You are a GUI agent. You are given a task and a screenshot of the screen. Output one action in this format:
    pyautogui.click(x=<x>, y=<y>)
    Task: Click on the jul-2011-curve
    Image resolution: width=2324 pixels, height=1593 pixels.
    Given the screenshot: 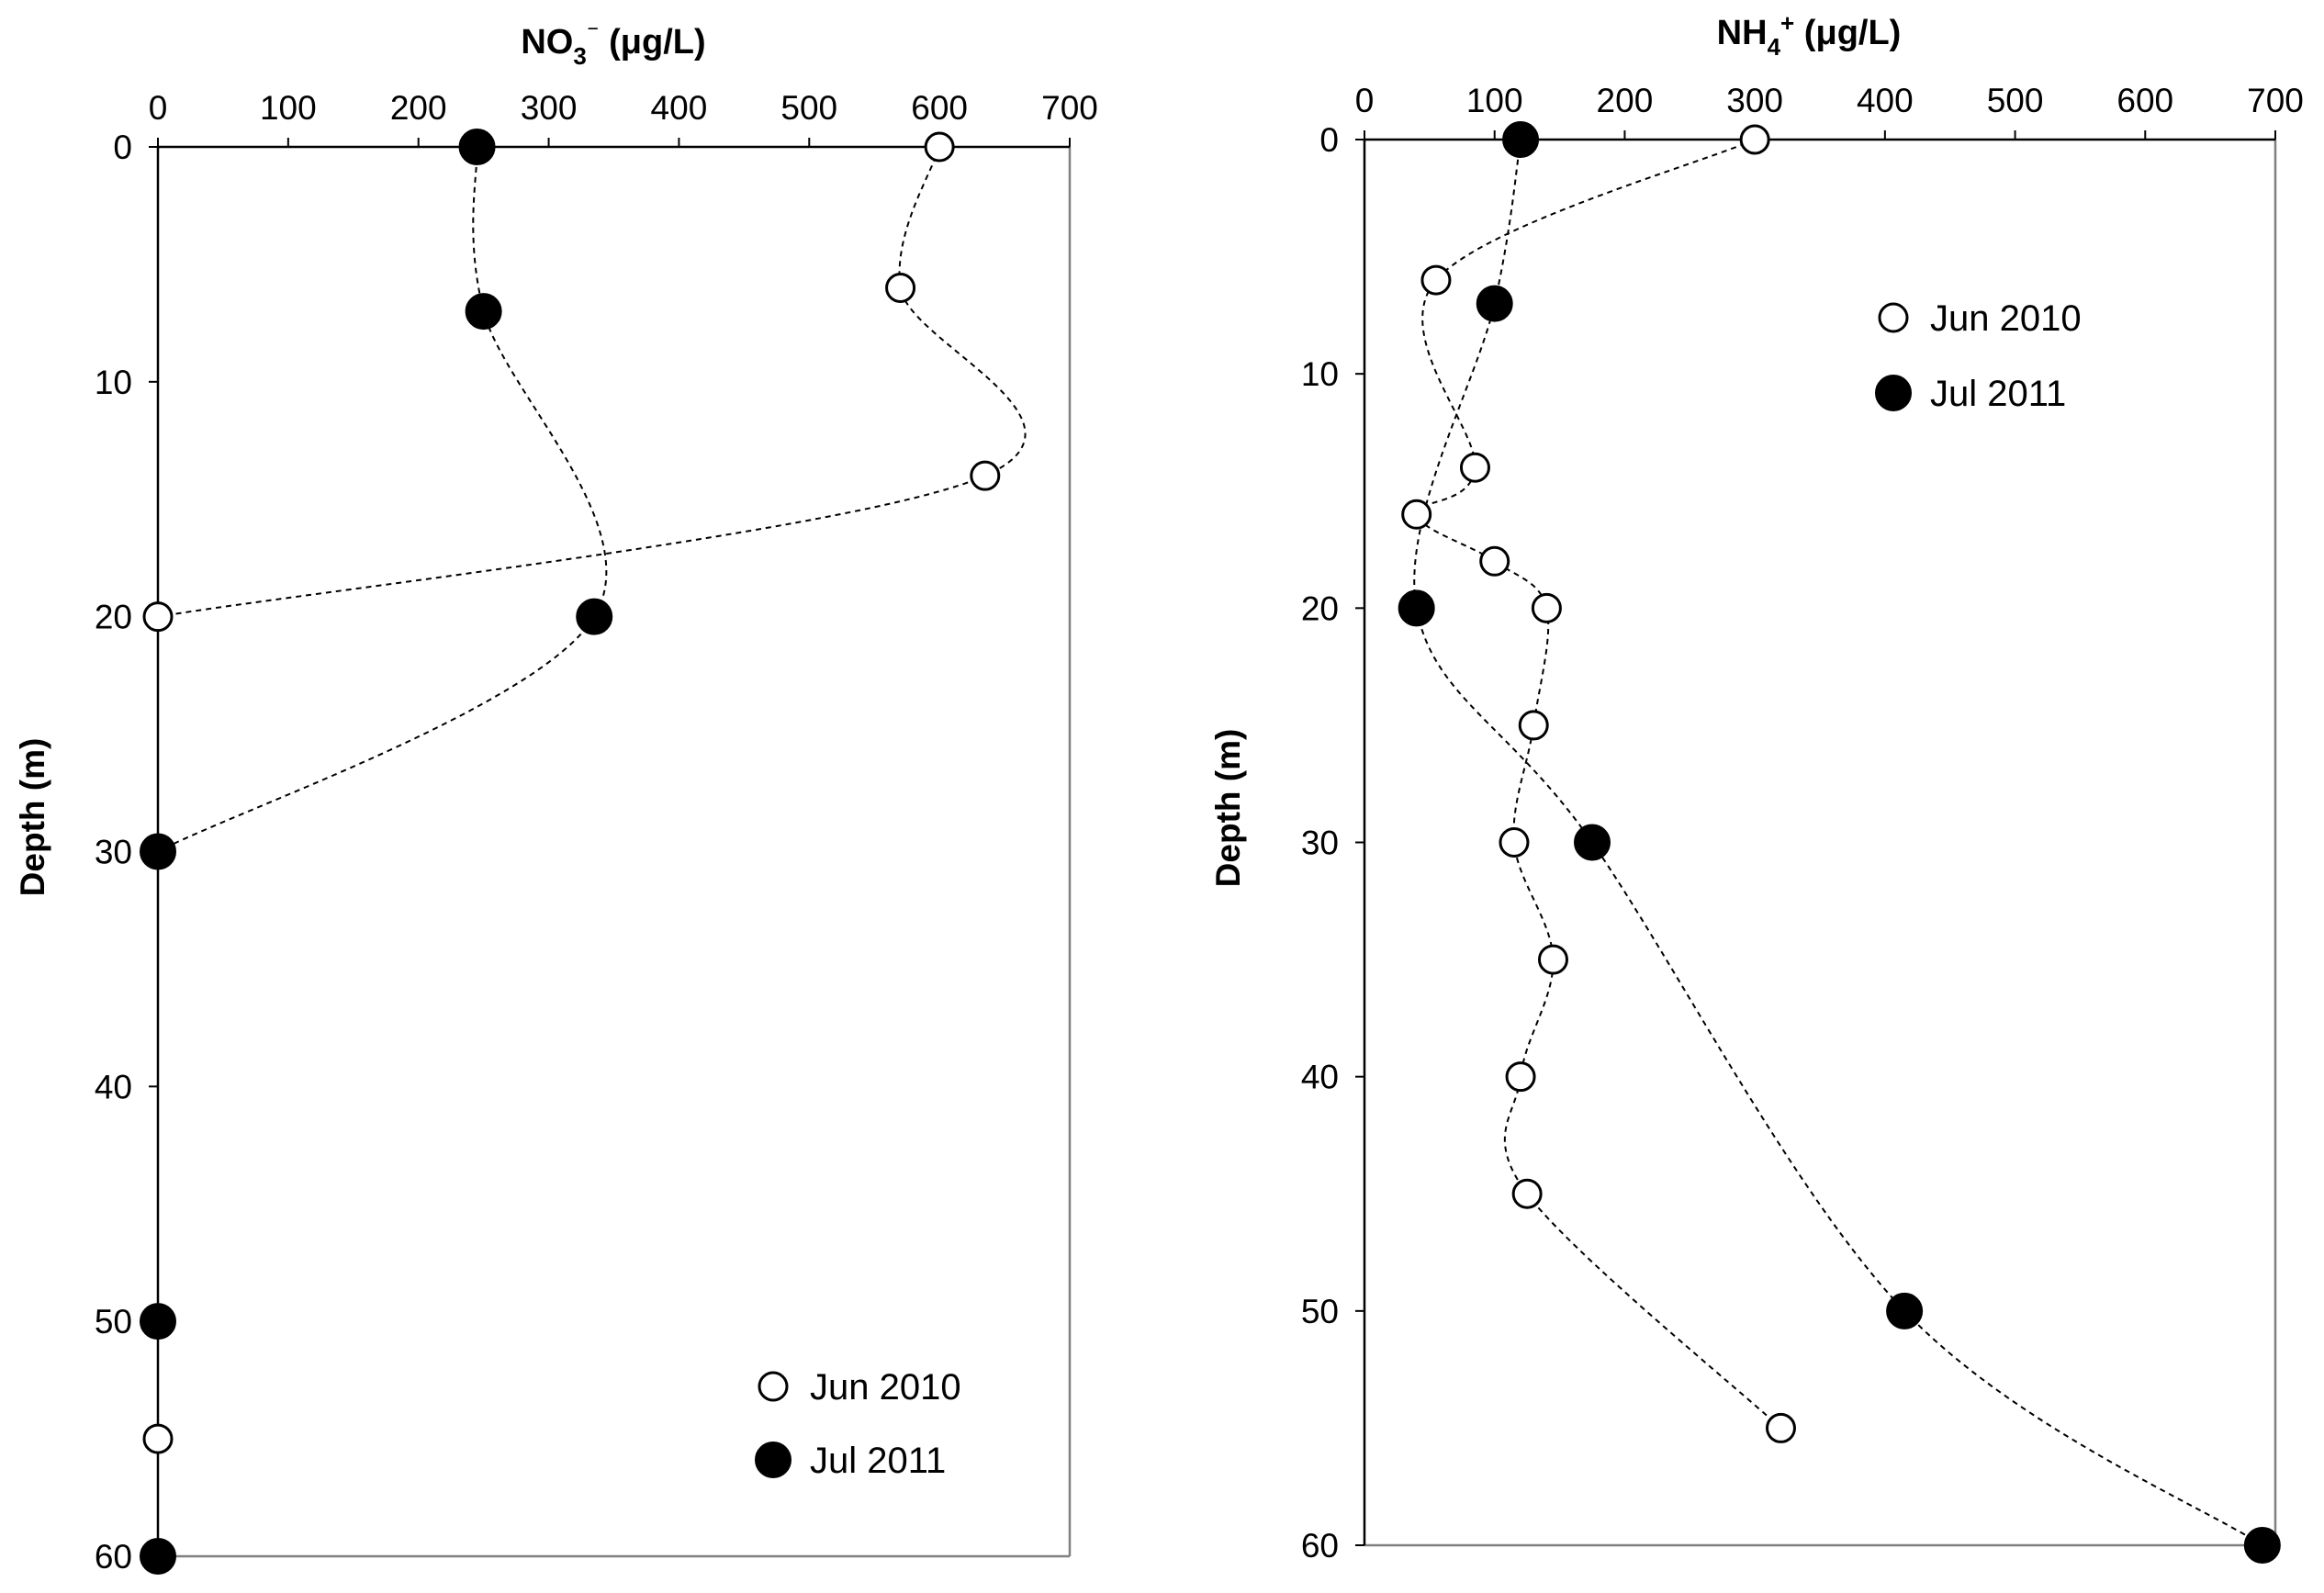 What is the action you would take?
    pyautogui.click(x=382, y=500)
    